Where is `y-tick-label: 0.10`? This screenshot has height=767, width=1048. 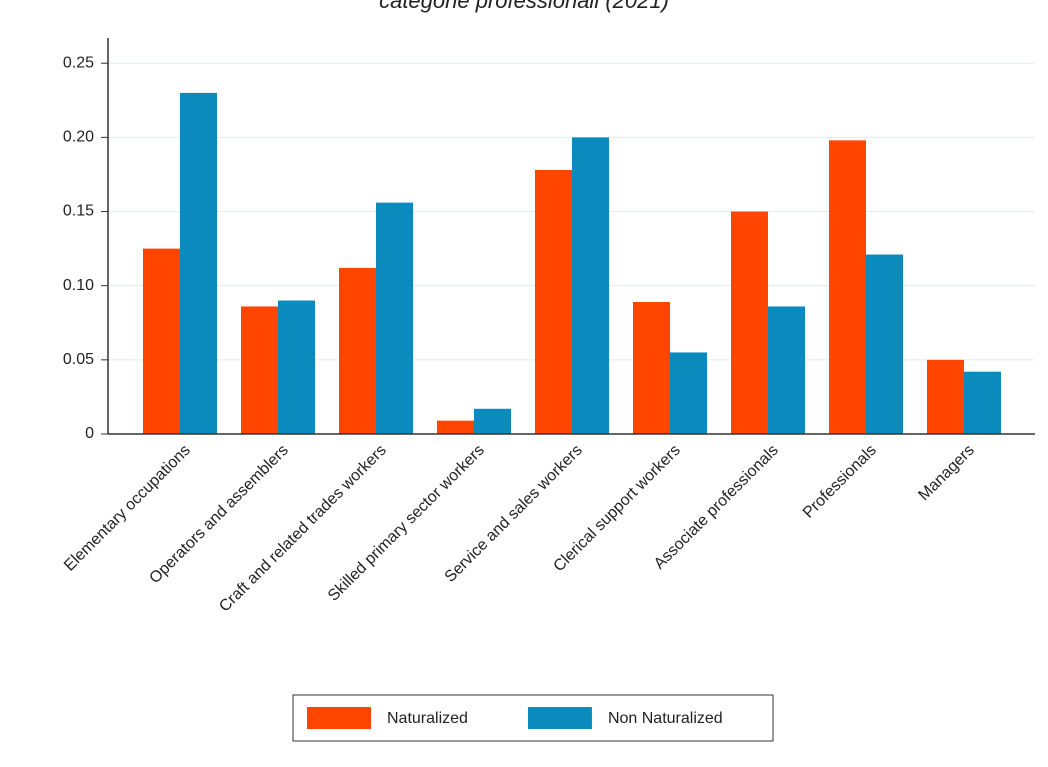 y-tick-label: 0.10 is located at coordinates (78, 285).